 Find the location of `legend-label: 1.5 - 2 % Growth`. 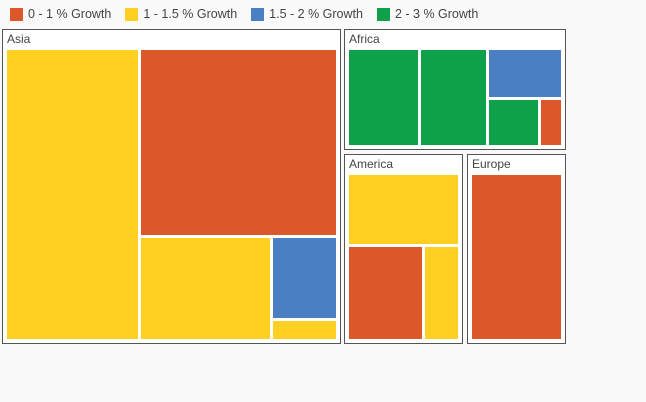

legend-label: 1.5 - 2 % Growth is located at coordinates (316, 14).